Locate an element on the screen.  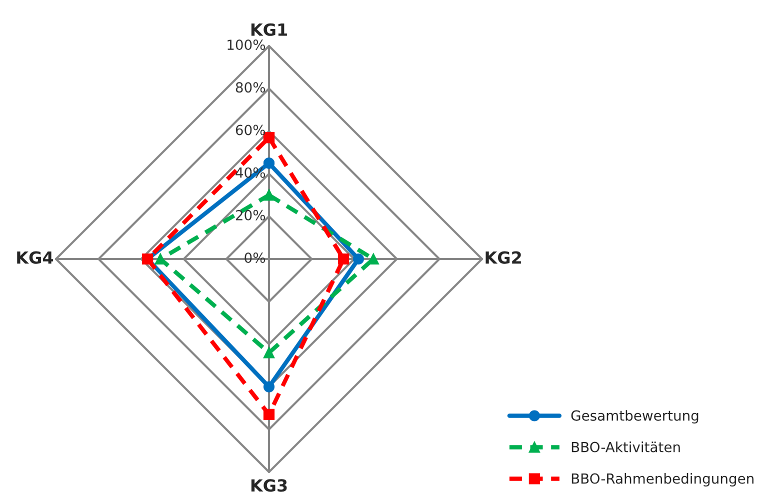
spoke-label: KG4 is located at coordinates (35, 257).